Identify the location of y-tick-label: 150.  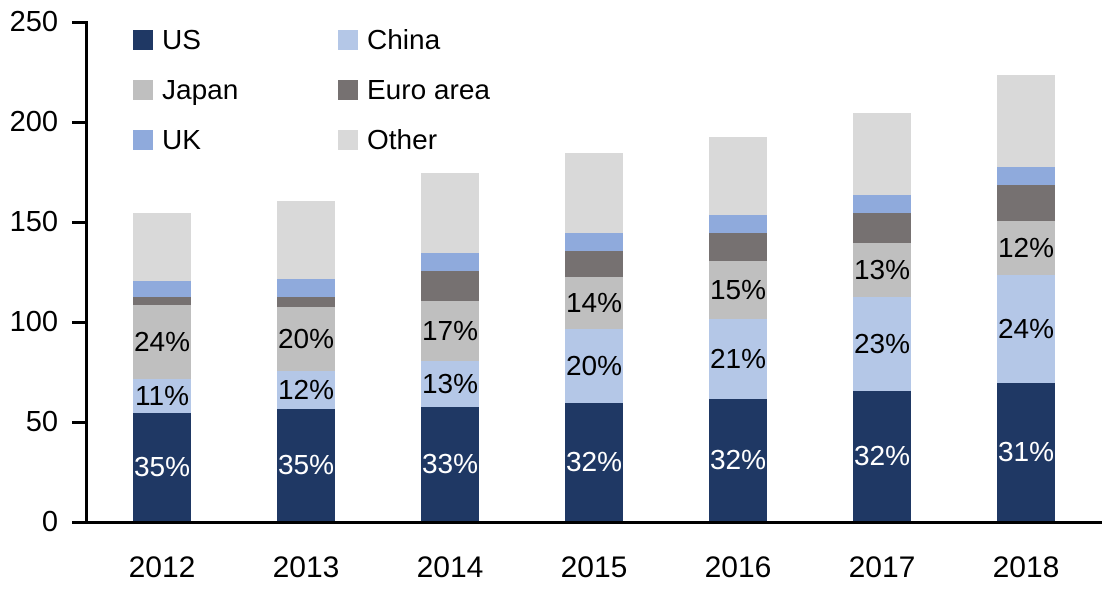
(33, 222).